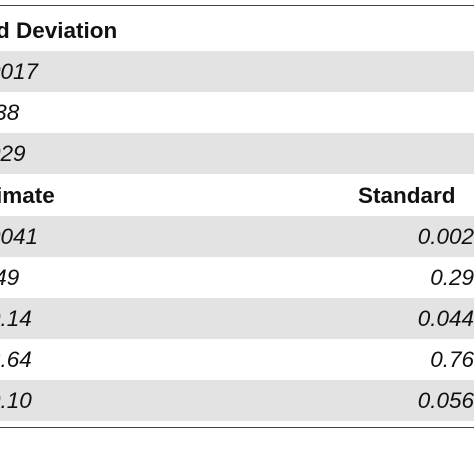 Image resolution: width=474 pixels, height=474 pixels. I want to click on cell-estimate: 0.10, so click(16, 400).